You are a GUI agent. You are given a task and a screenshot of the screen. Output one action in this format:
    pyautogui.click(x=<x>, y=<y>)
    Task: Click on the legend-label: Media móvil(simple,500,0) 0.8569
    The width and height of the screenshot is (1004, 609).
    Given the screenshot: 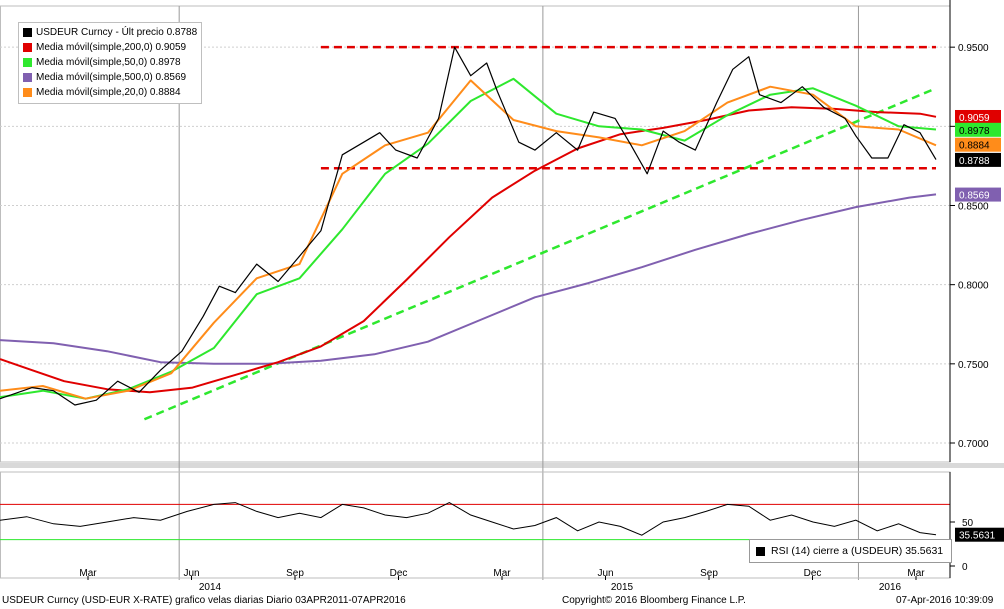 What is the action you would take?
    pyautogui.click(x=111, y=77)
    